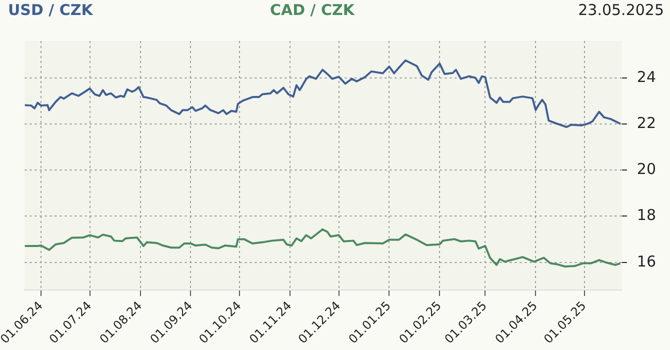  Describe the element at coordinates (646, 261) in the screenshot. I see `y-tick-label: 16` at that location.